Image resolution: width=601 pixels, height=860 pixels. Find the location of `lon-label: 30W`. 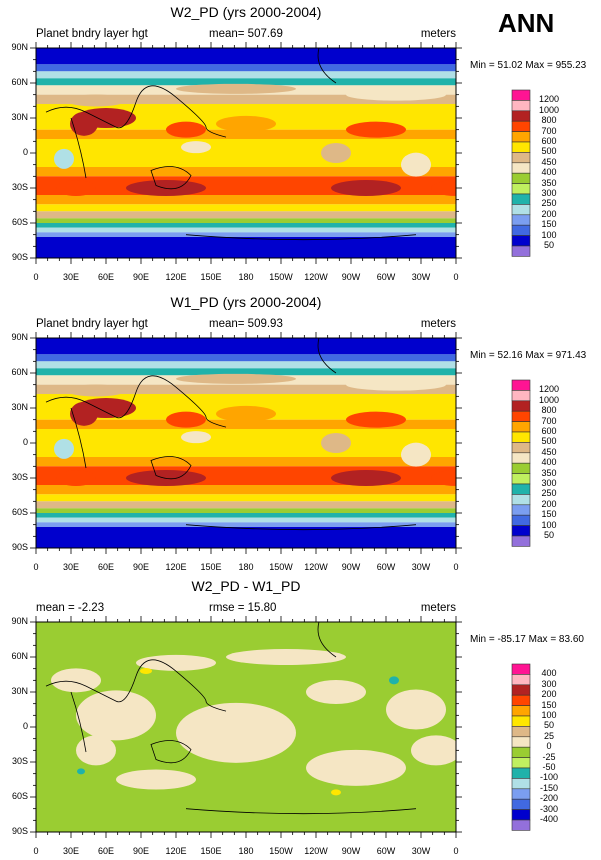

lon-label: 30W is located at coordinates (421, 277).